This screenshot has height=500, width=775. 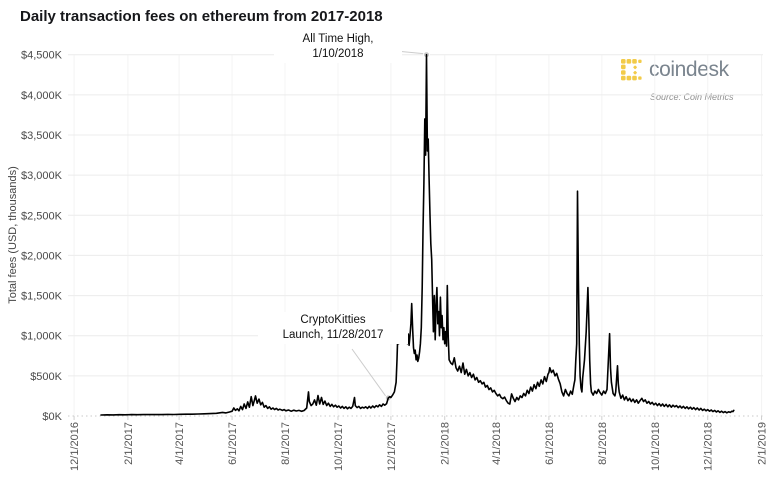 What do you see at coordinates (763, 443) in the screenshot?
I see `svg-text: 2/1/2019` at bounding box center [763, 443].